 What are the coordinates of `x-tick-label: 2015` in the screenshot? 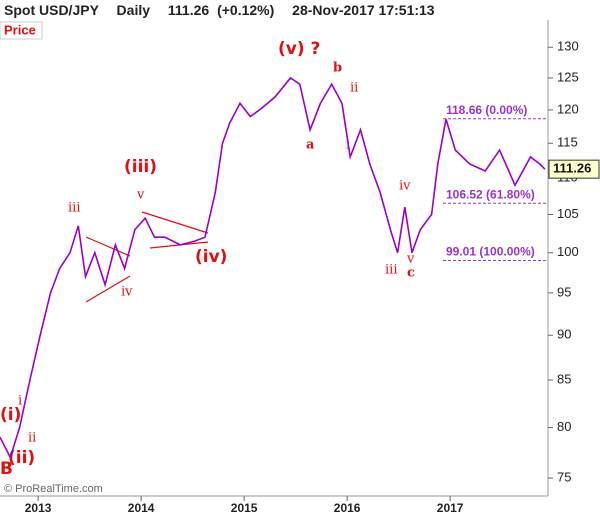 It's located at (244, 508).